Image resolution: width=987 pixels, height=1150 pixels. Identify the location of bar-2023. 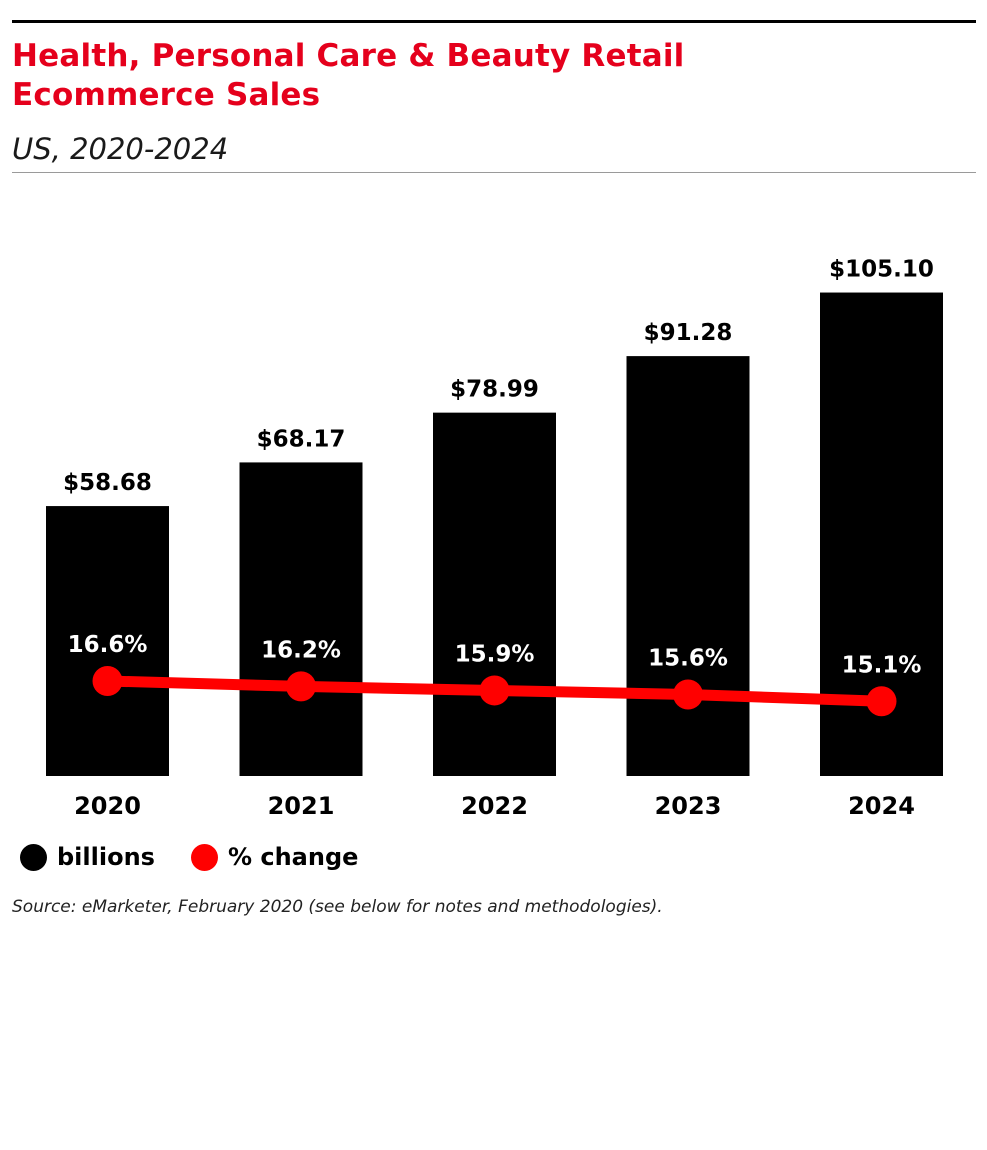
(688, 566).